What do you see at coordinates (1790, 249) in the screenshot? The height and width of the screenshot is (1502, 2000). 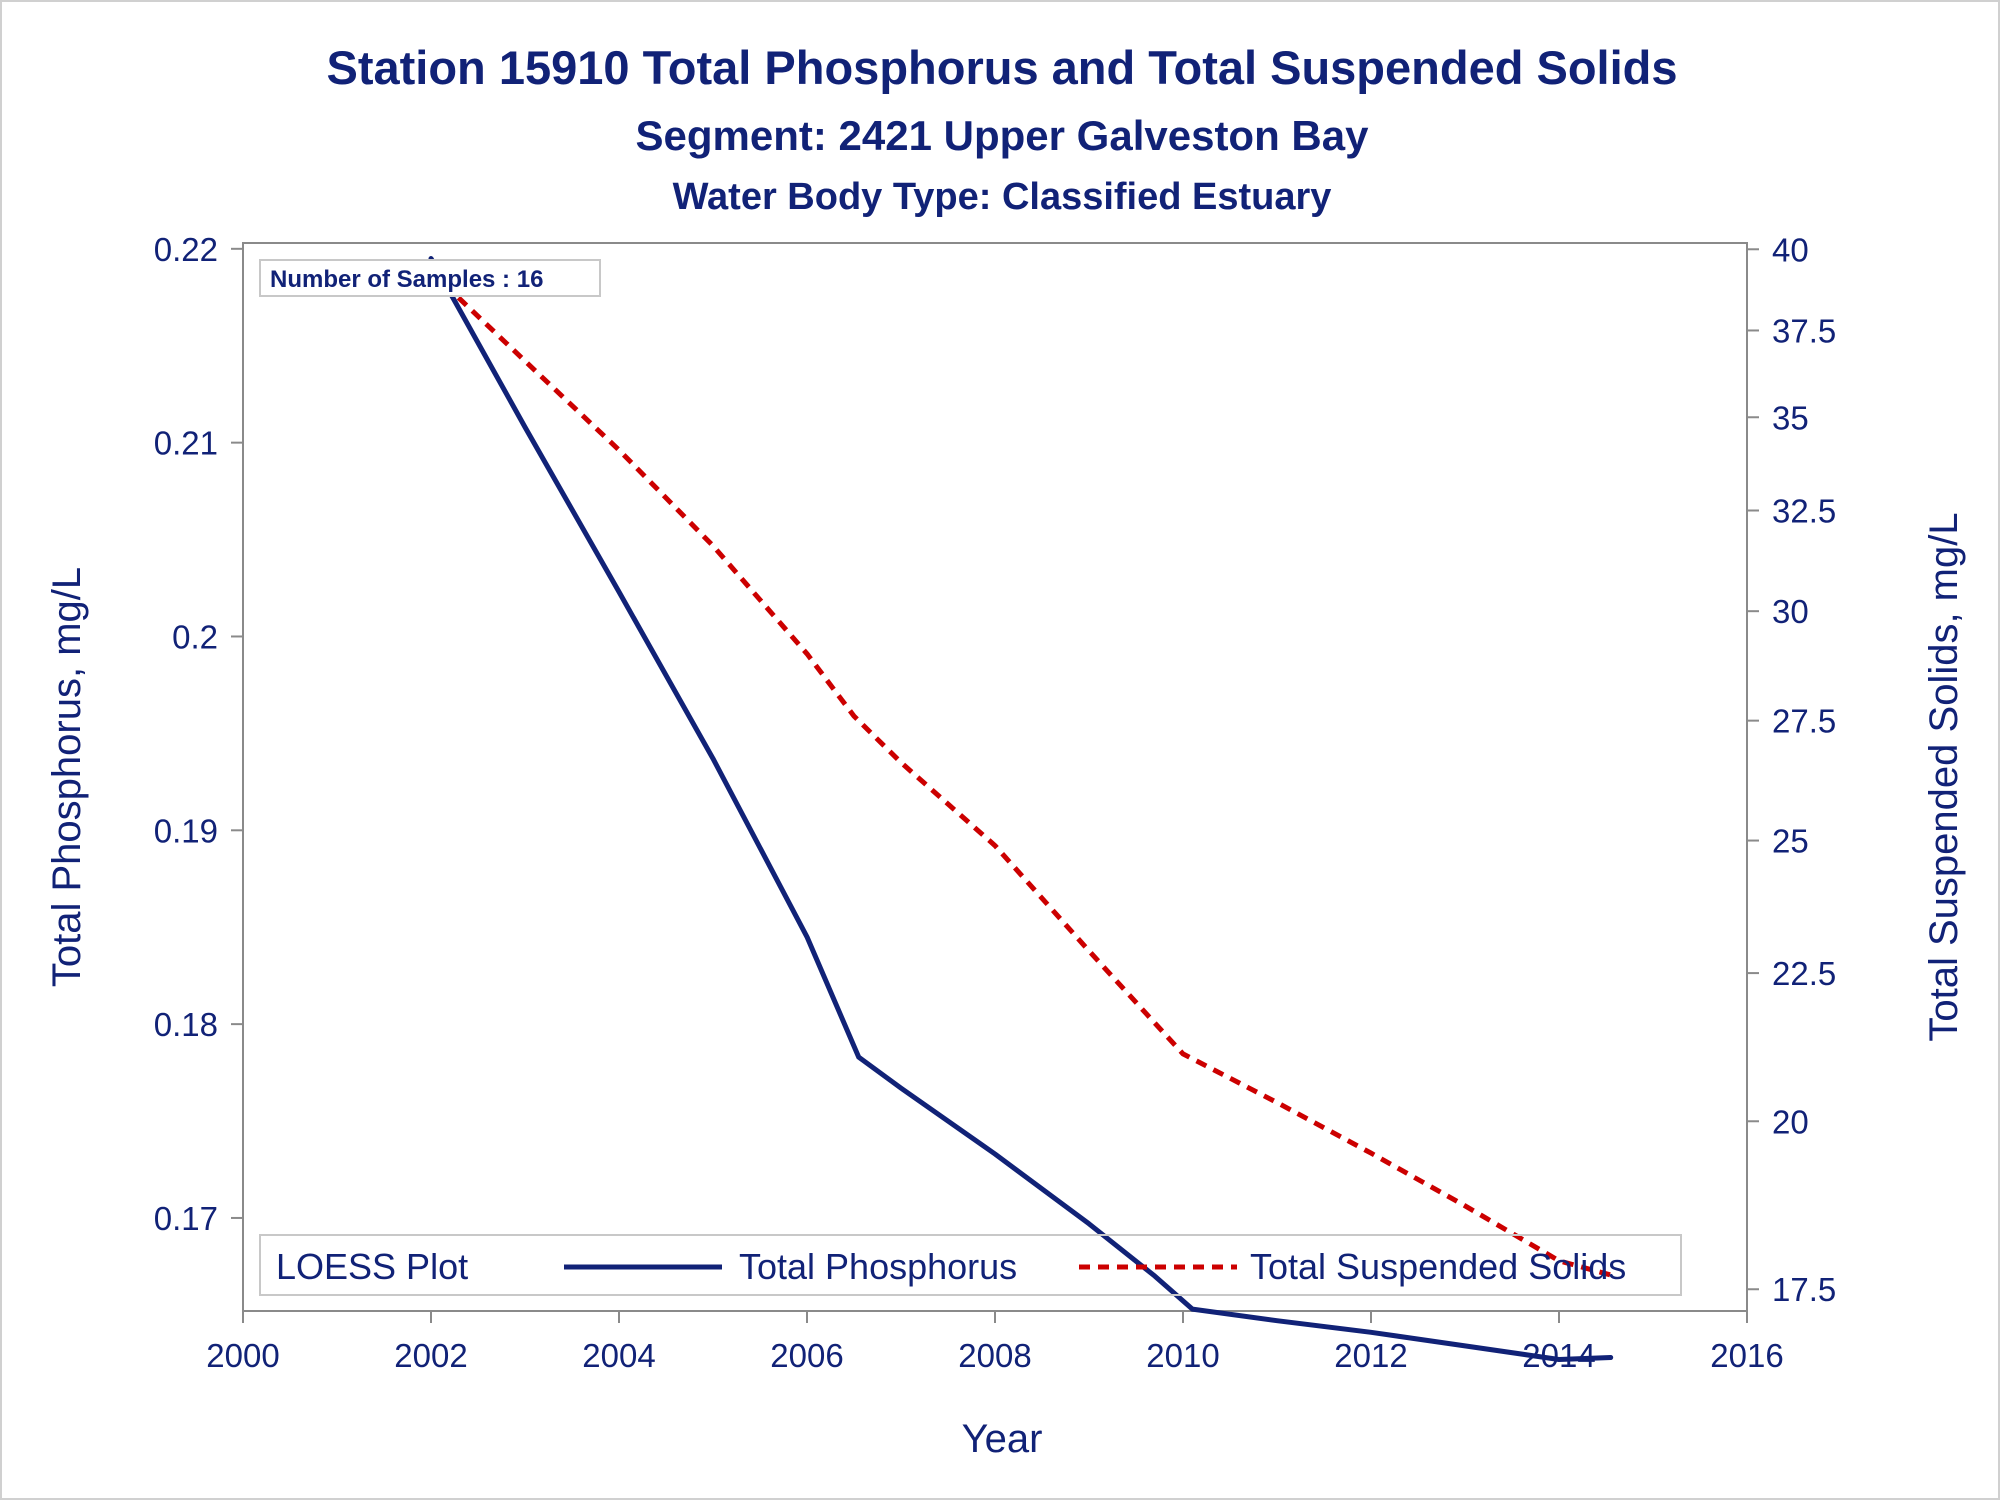 I see `y2-tick-label: 40` at bounding box center [1790, 249].